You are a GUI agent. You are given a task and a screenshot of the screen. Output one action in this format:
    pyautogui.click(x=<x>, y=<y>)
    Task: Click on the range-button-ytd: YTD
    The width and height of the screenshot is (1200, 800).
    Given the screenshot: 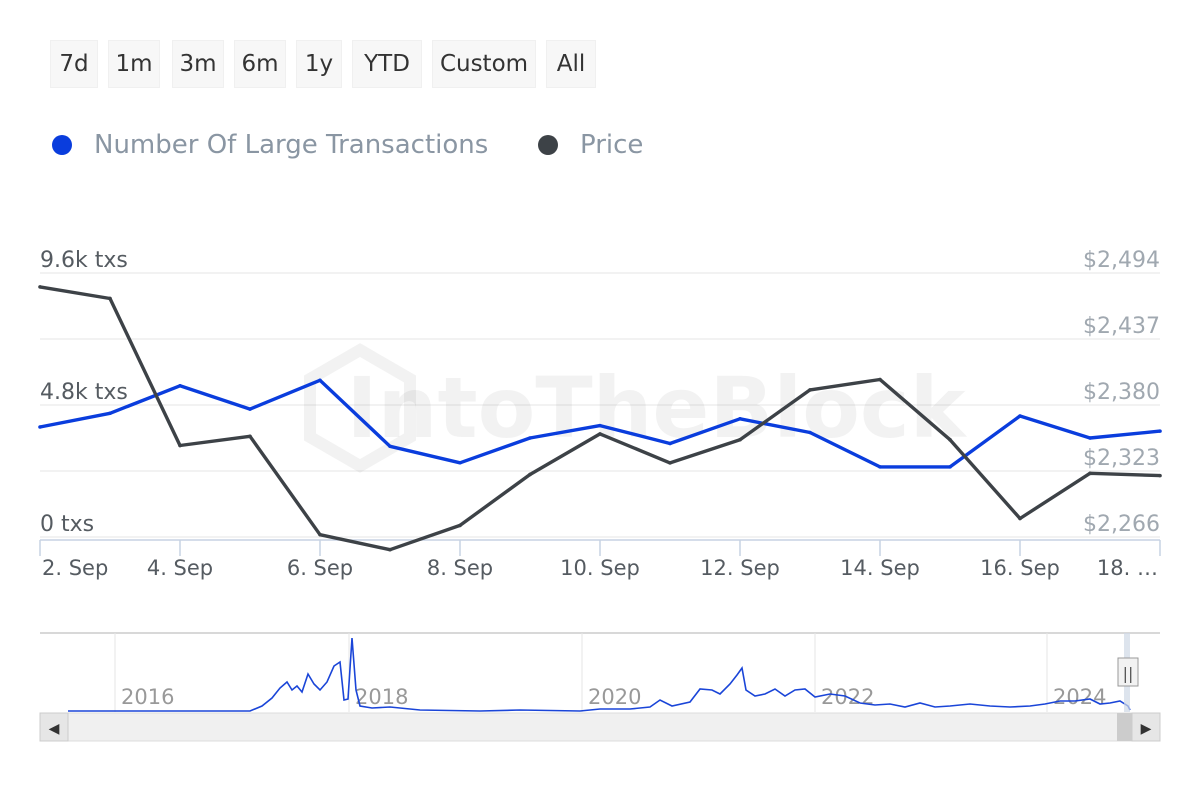 What is the action you would take?
    pyautogui.click(x=387, y=64)
    